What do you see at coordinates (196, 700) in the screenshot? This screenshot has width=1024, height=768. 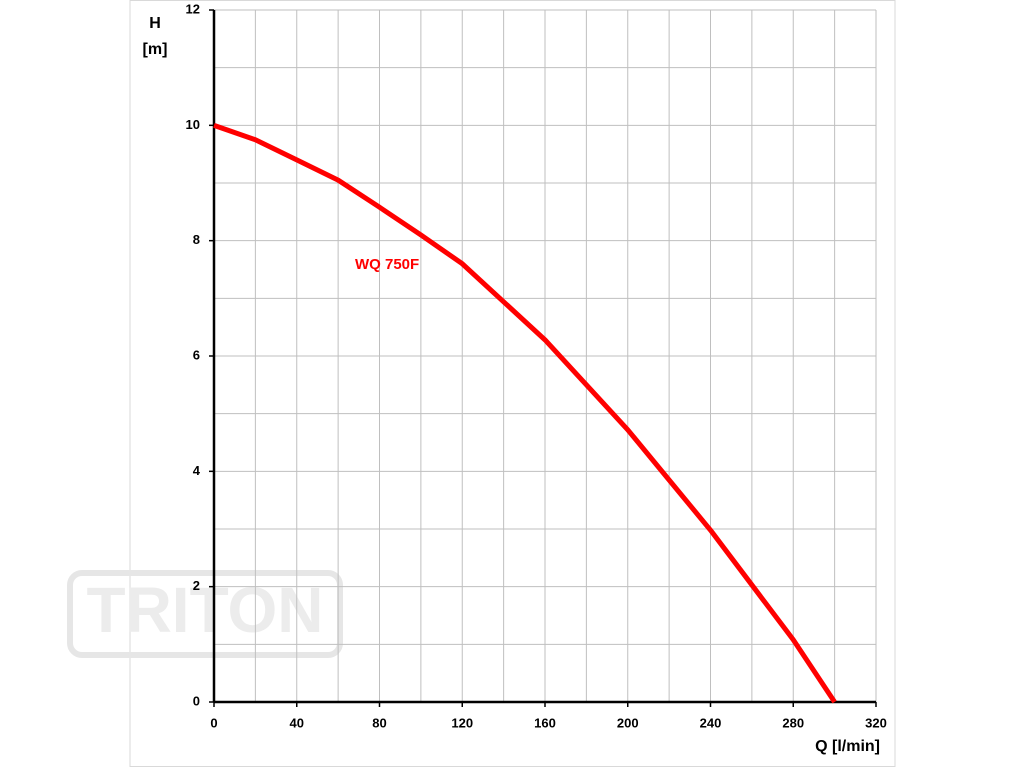 I see `y-tick-label: 0` at bounding box center [196, 700].